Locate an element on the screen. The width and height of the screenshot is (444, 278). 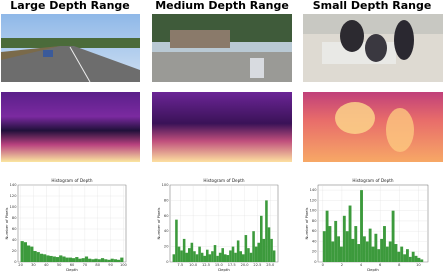
x-tick-label: 10 is located at coordinates (418, 265).